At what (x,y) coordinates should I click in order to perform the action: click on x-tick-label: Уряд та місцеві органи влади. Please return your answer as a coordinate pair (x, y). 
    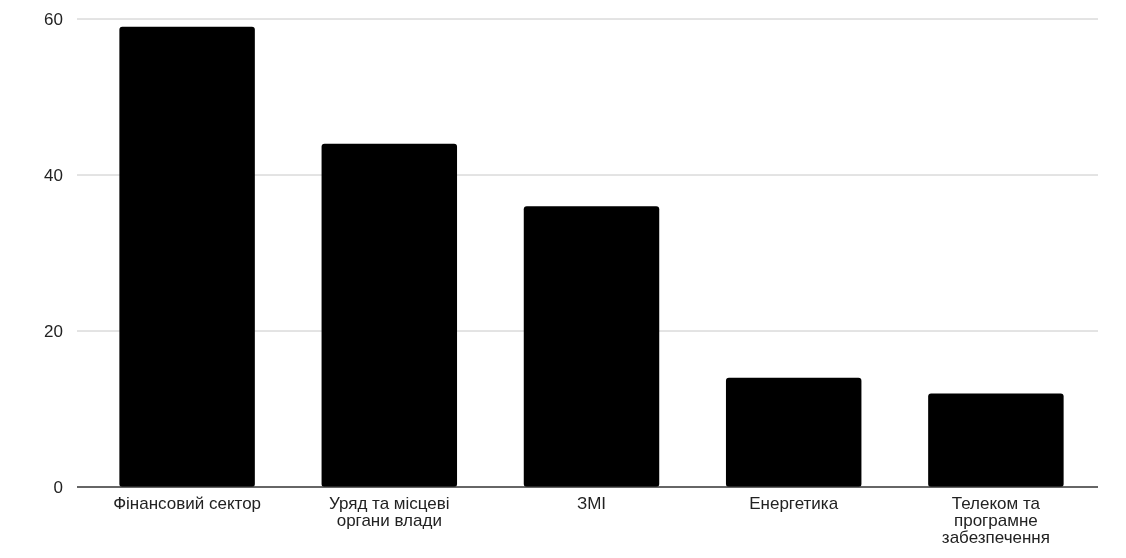
    Looking at the image, I should click on (389, 512).